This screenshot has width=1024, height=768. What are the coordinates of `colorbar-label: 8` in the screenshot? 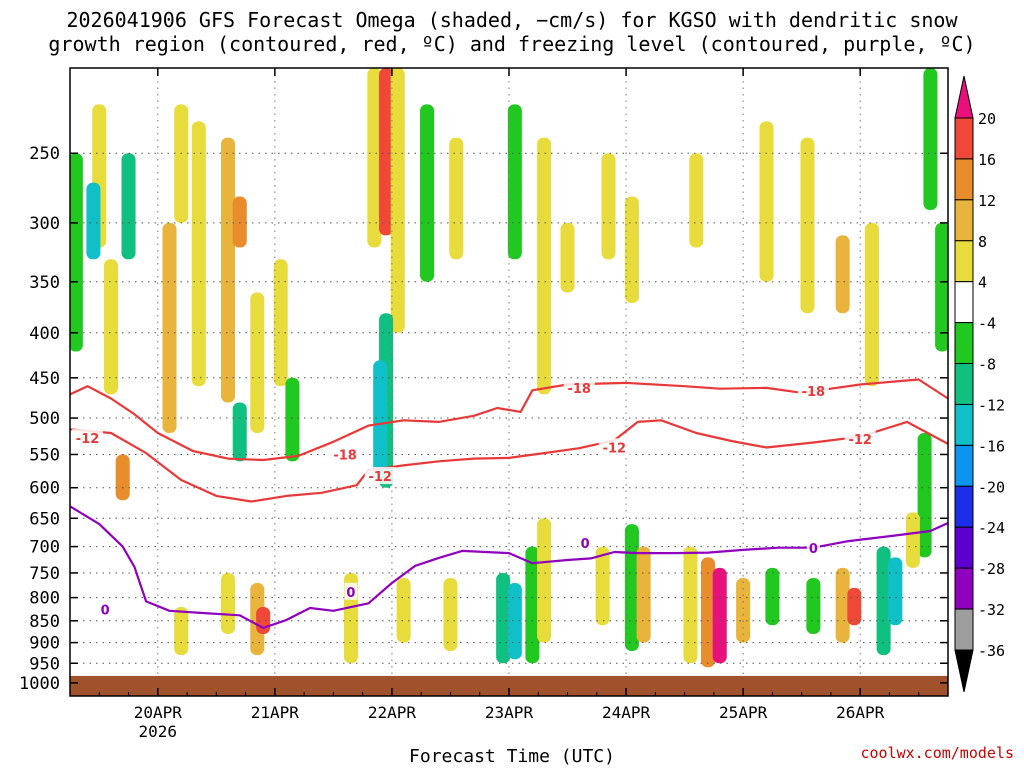 It's located at (982, 242).